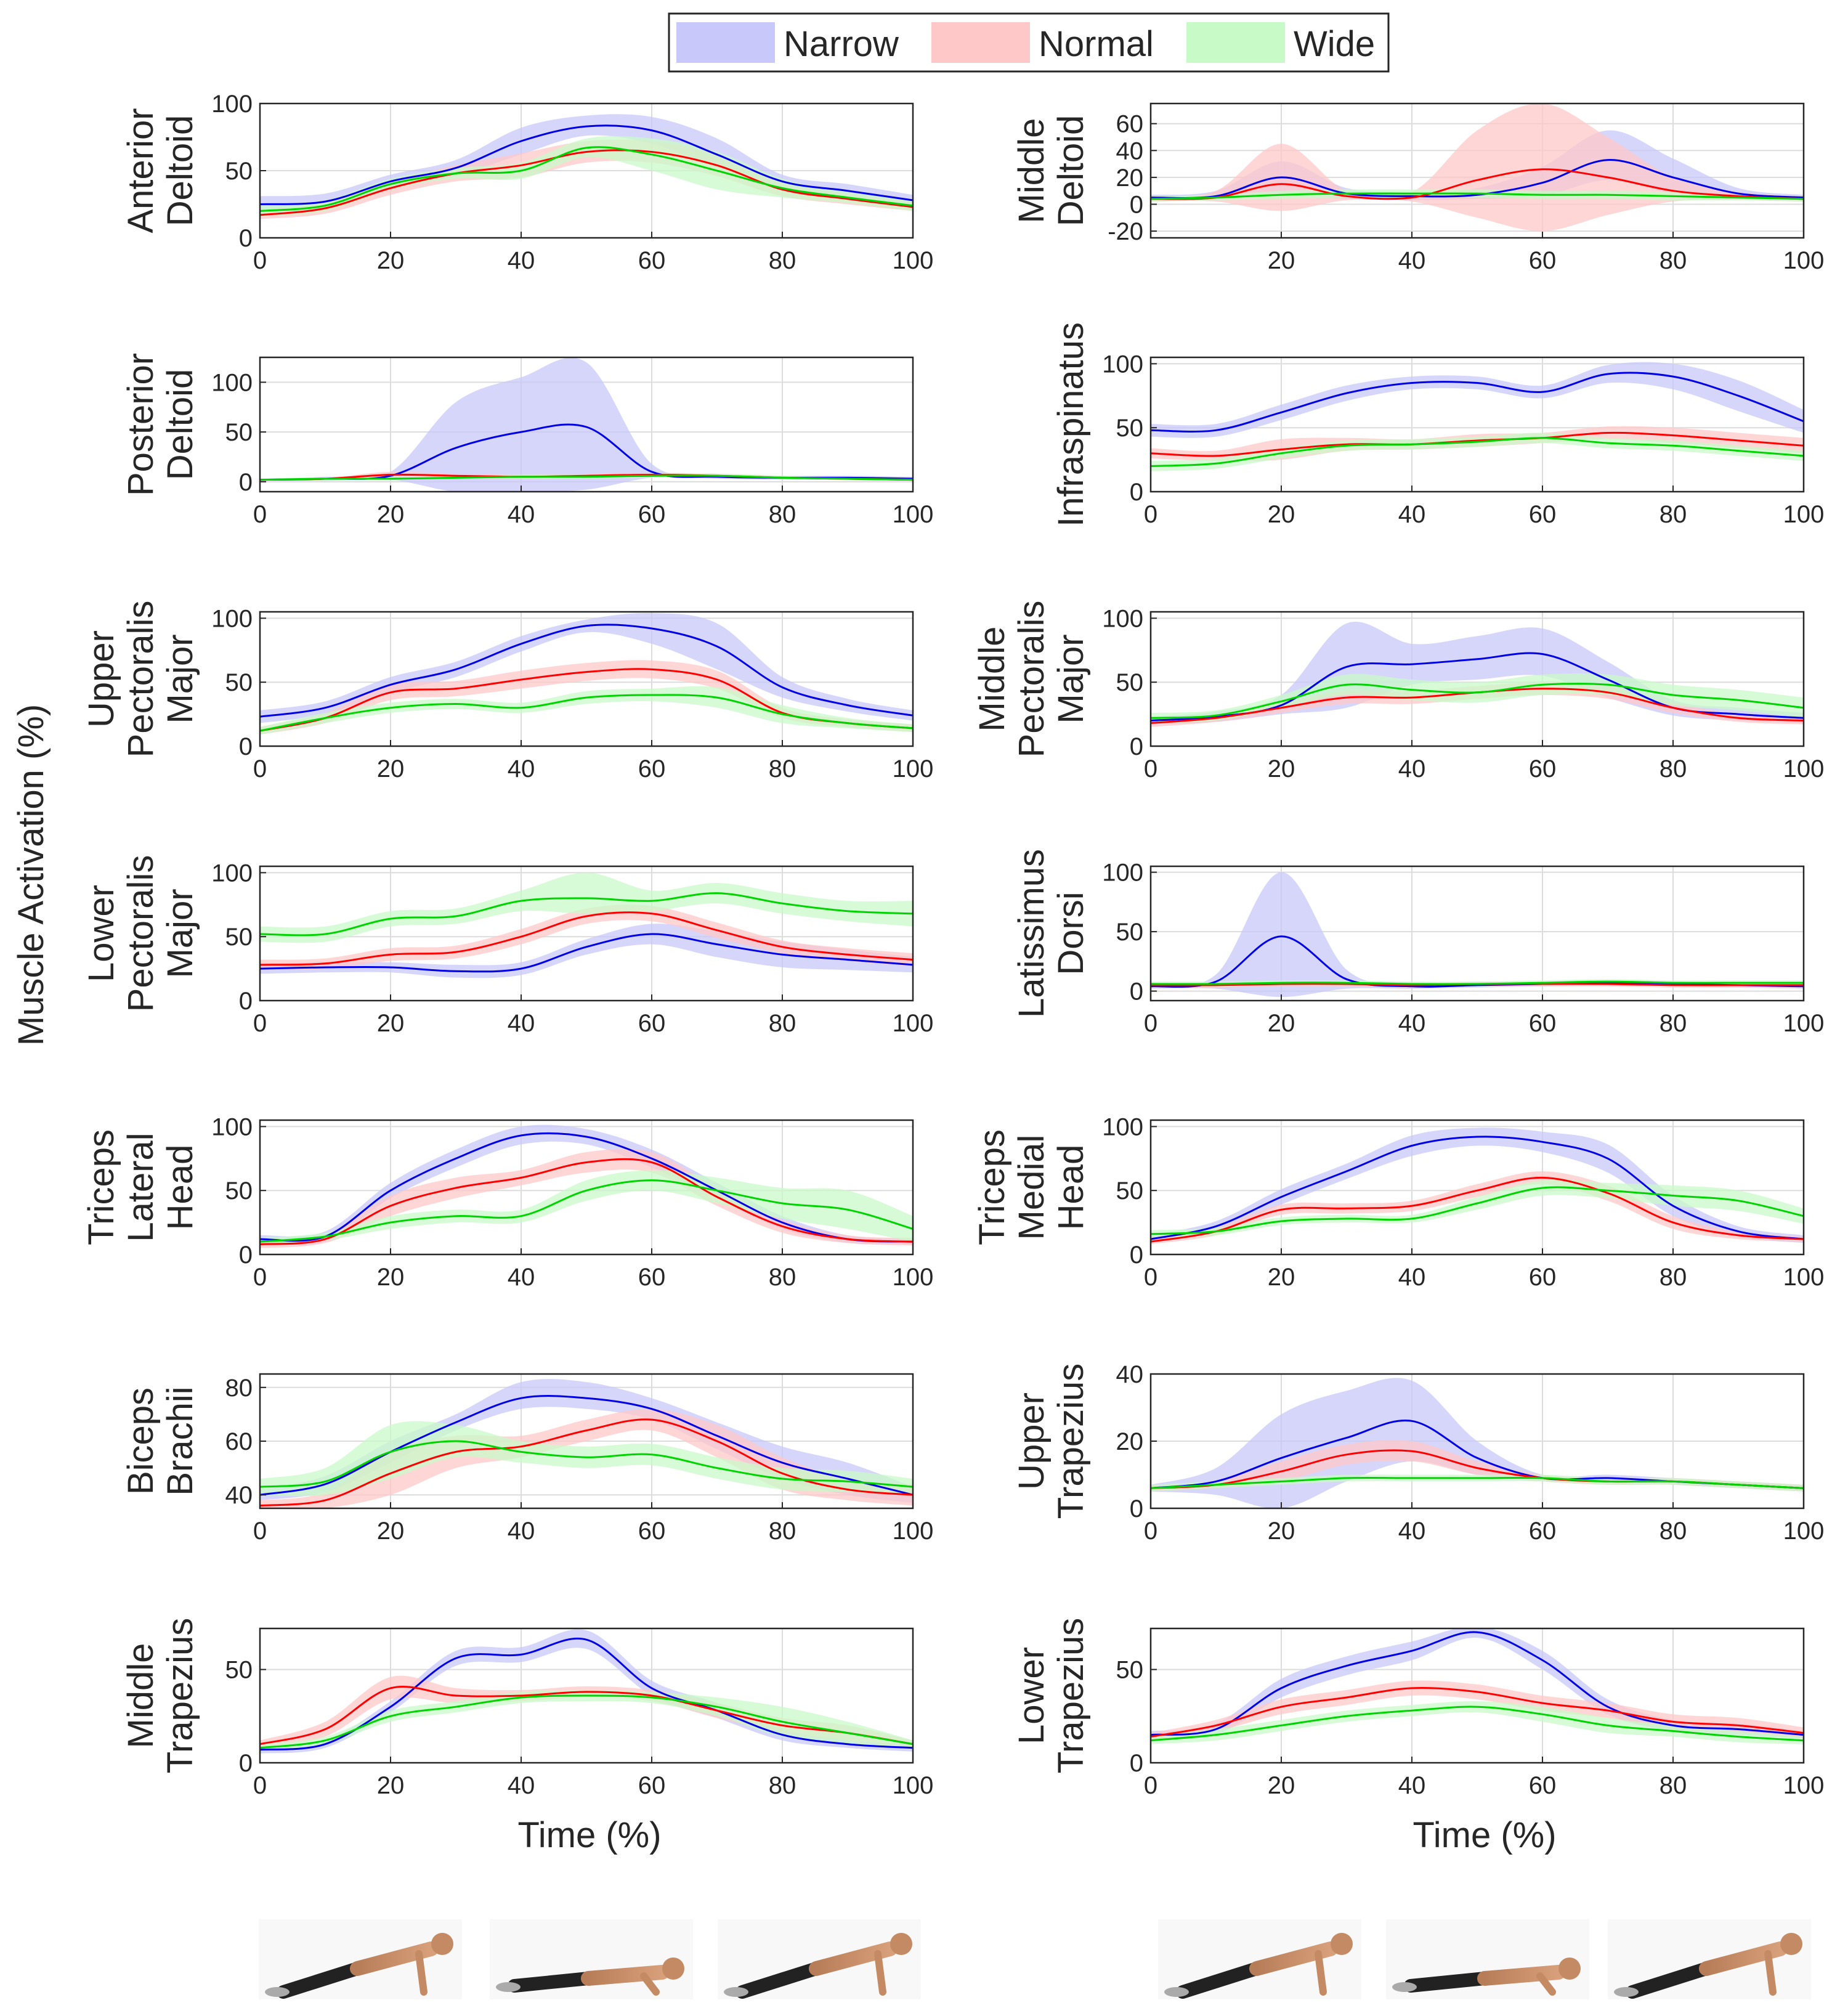  I want to click on panel-title: Middle Trapezius, so click(160, 1696).